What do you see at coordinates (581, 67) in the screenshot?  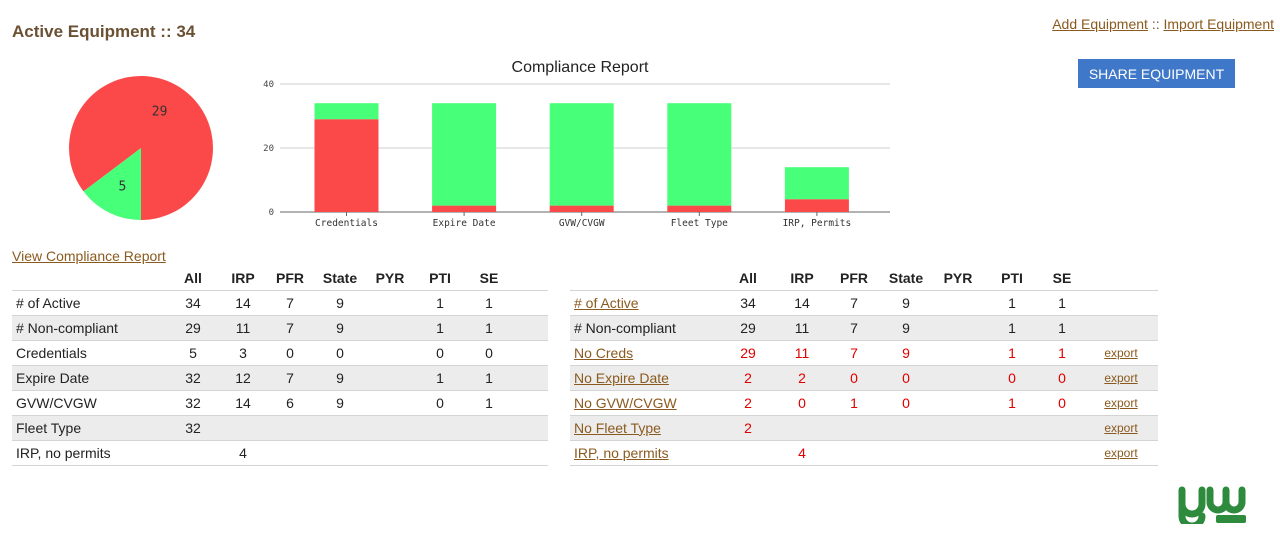 I see `chart-title: Compliance Report` at bounding box center [581, 67].